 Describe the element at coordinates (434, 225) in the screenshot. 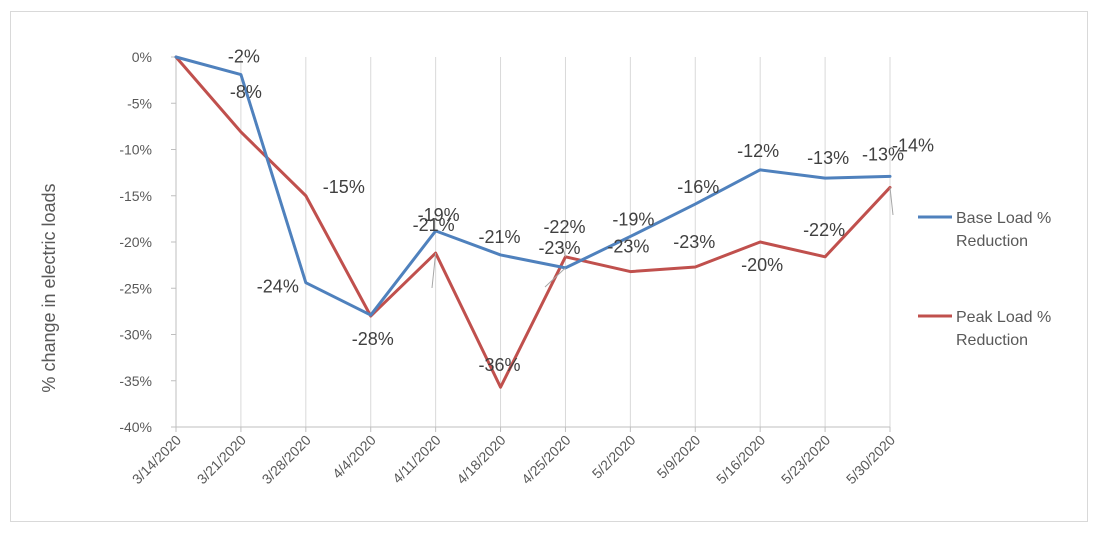

I see `data-label-peak-load: -21%` at that location.